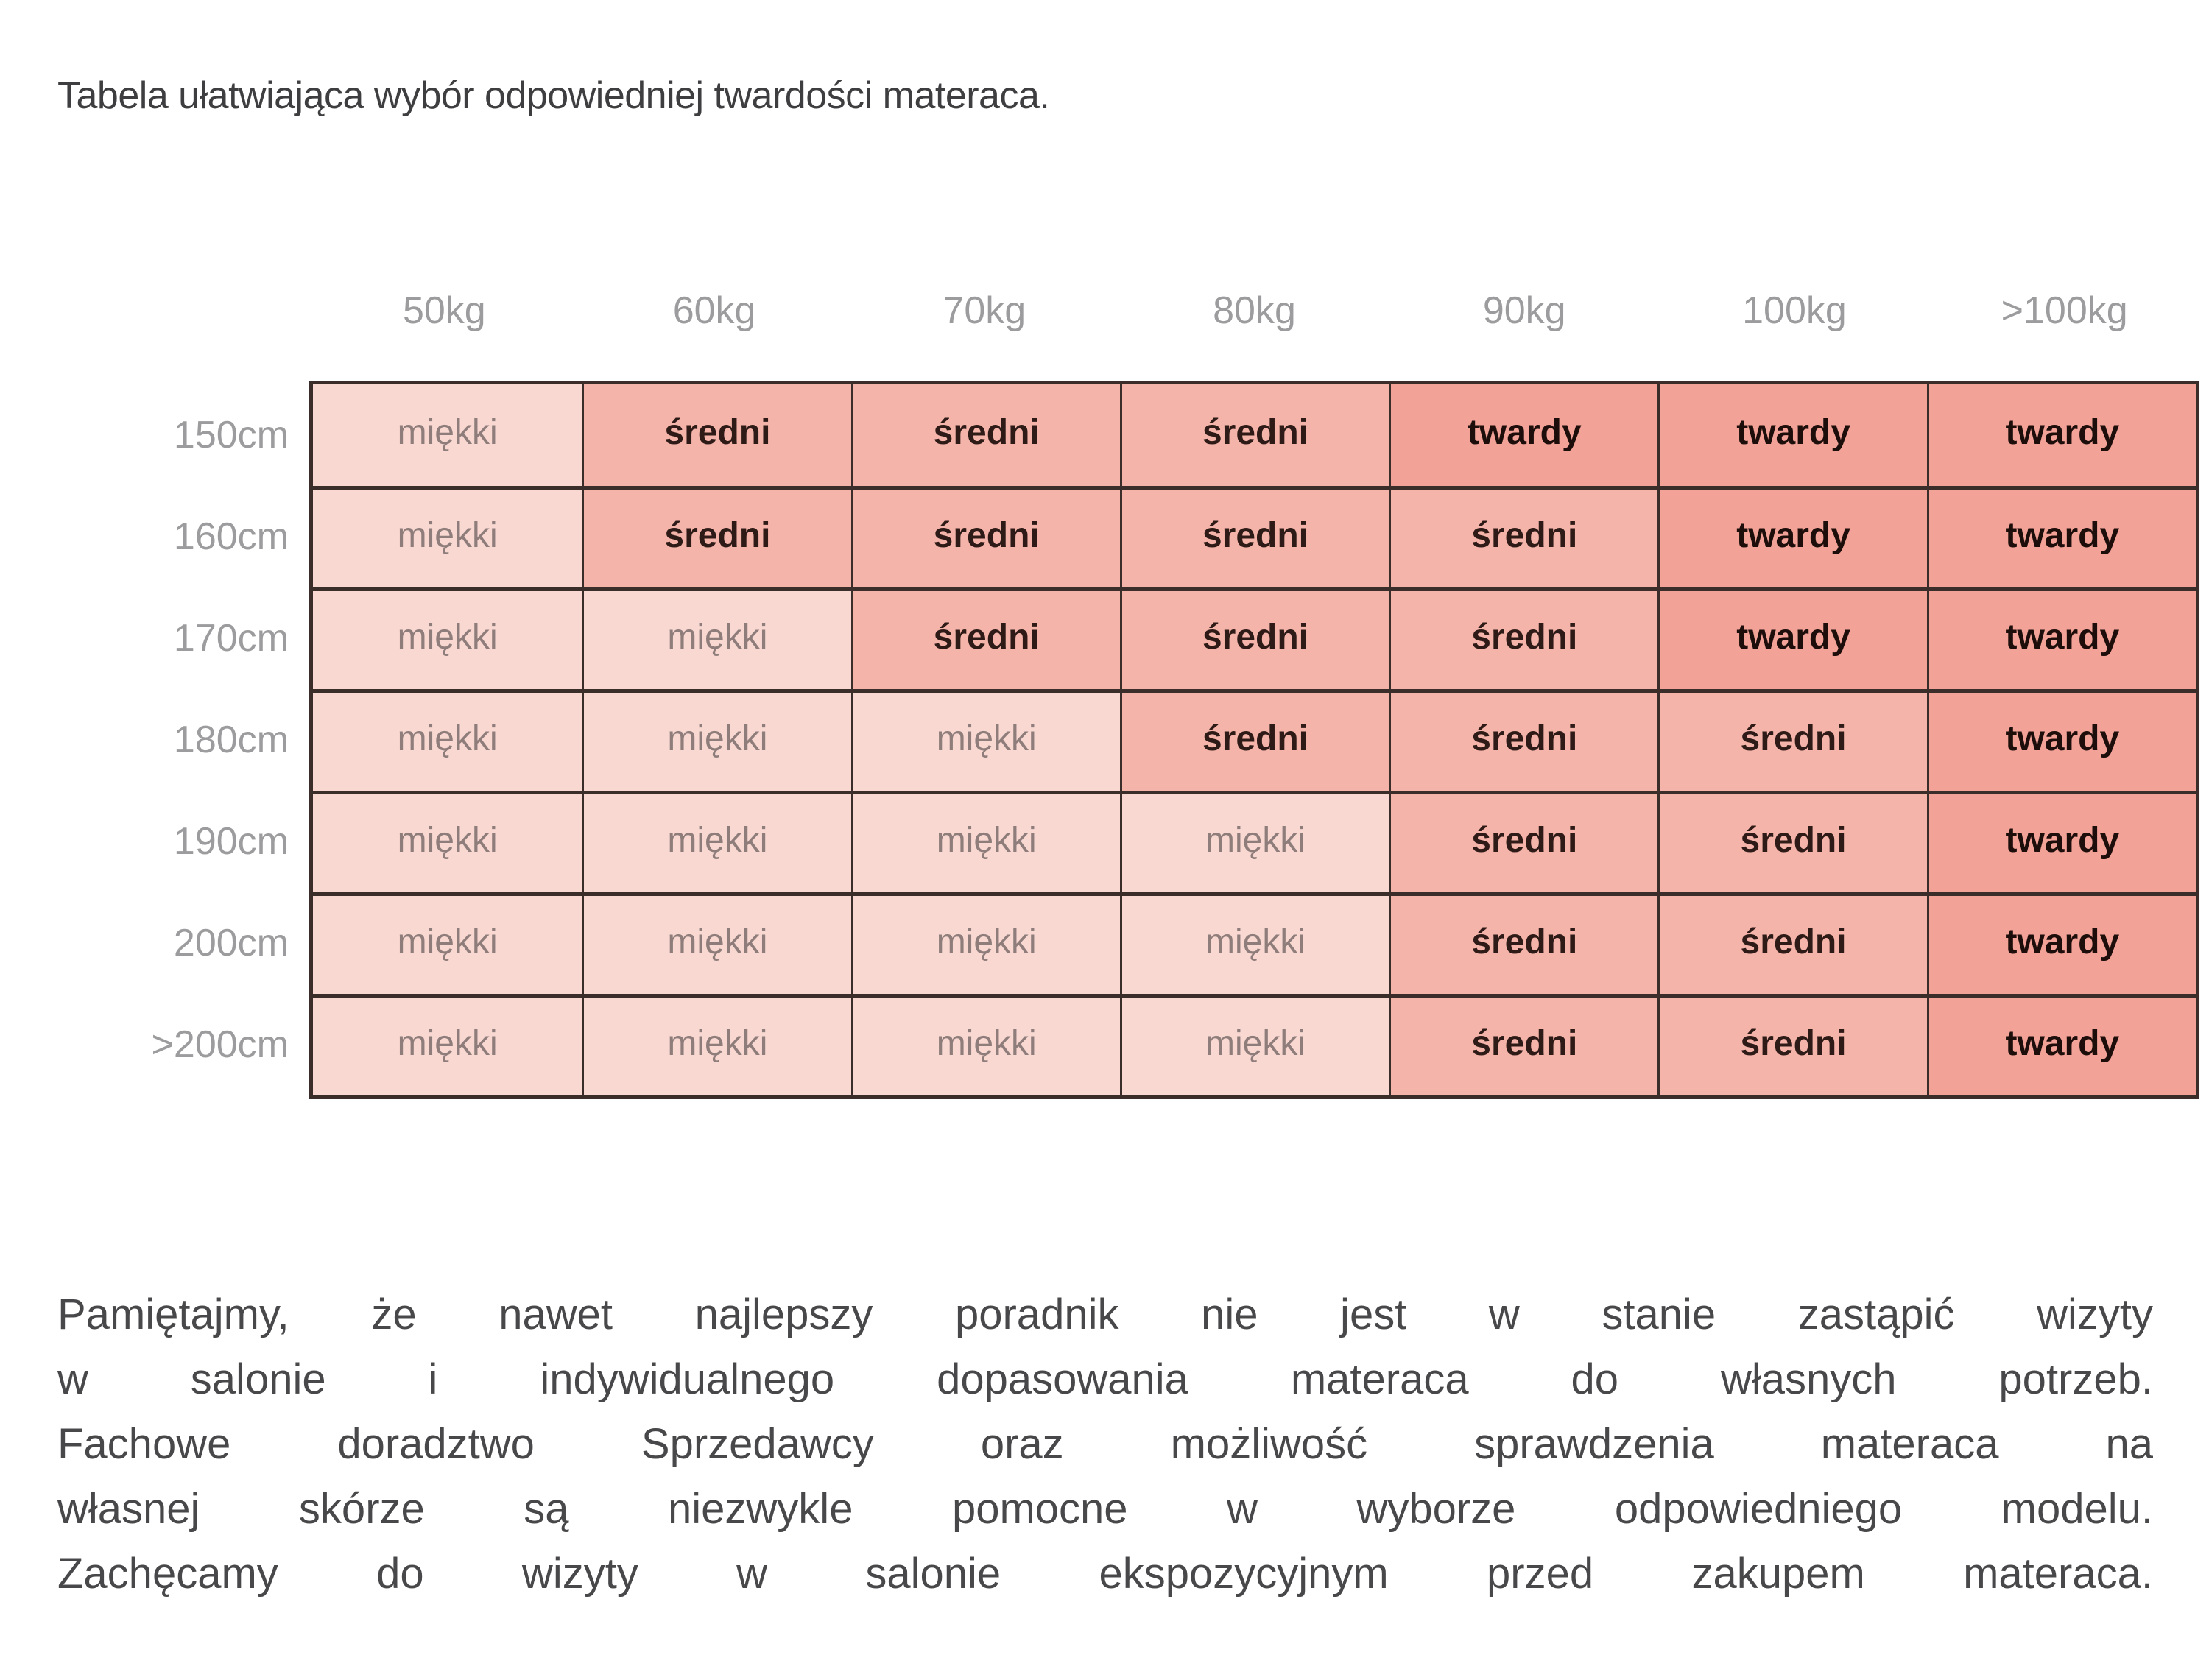 Image resolution: width=2209 pixels, height=1680 pixels. What do you see at coordinates (231, 536) in the screenshot?
I see `row-header: 160cm` at bounding box center [231, 536].